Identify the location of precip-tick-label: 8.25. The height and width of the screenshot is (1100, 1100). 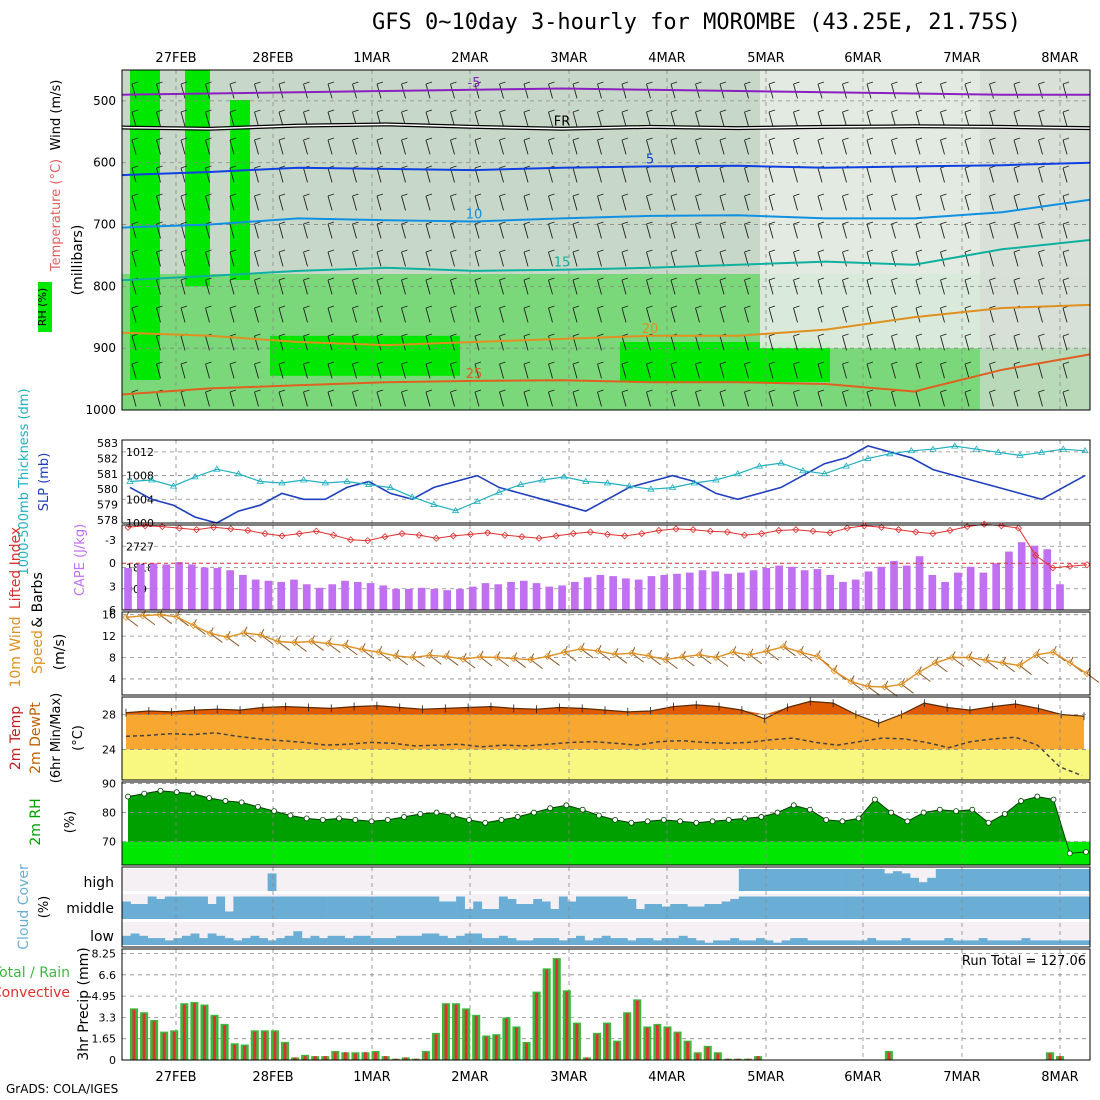
(104, 954).